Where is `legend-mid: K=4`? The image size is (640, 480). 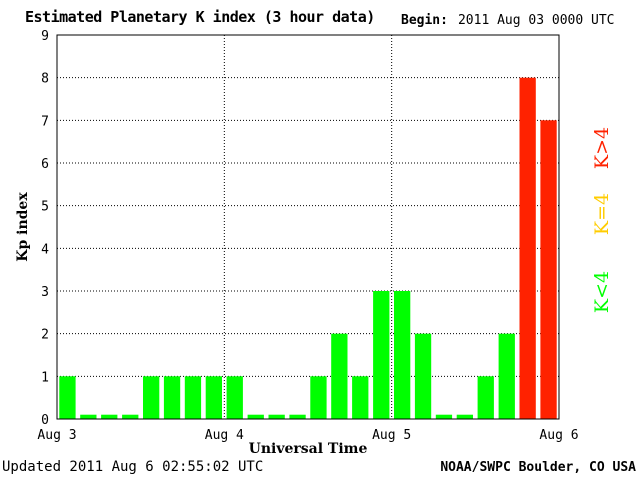
legend-mid: K=4 is located at coordinates (602, 214).